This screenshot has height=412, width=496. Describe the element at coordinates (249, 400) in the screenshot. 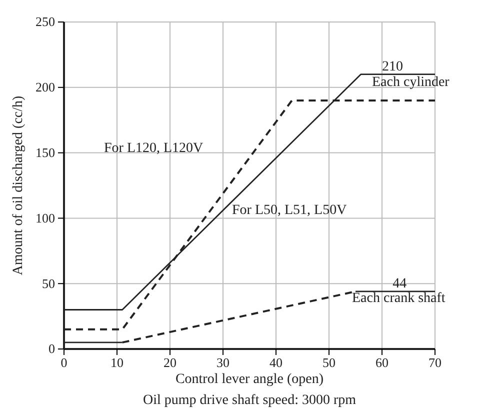

I see `text: Oil pump drive shaft speed: 3000 rpm` at that location.